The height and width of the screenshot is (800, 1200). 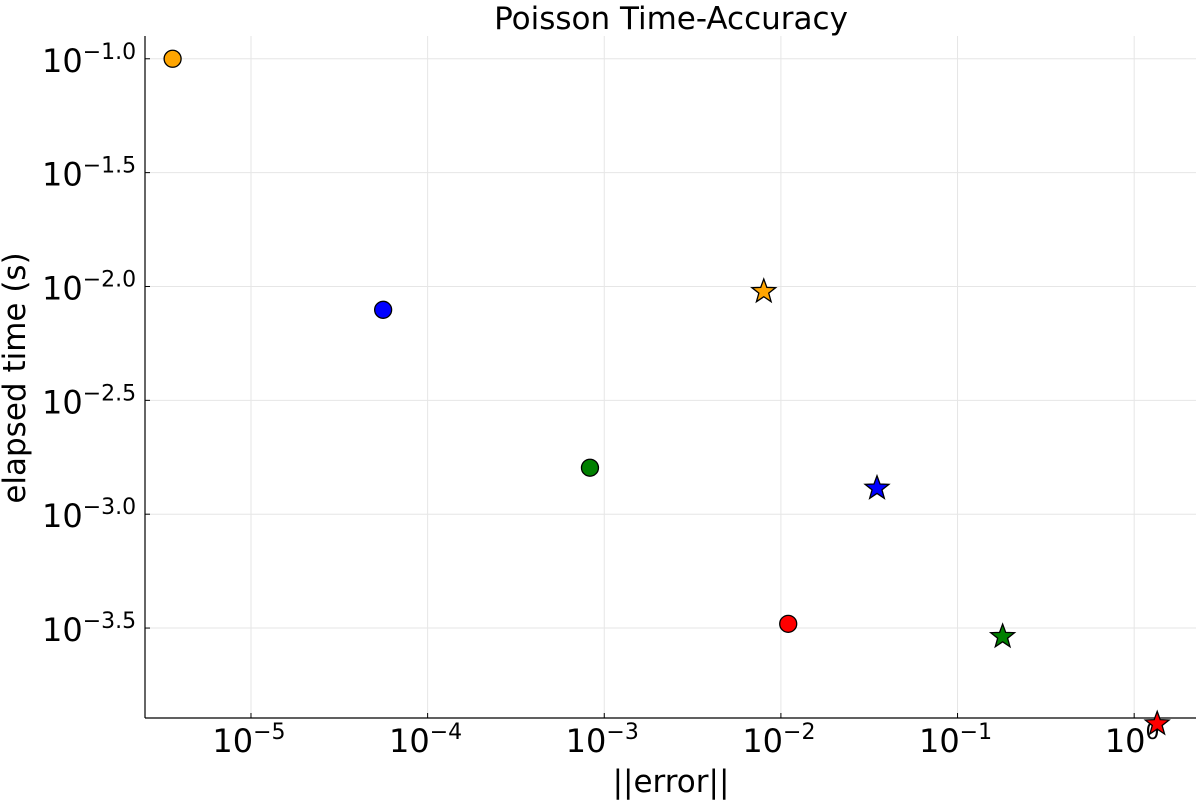 What do you see at coordinates (671, 19) in the screenshot?
I see `chart-title: Poisson Time-Accuracy` at bounding box center [671, 19].